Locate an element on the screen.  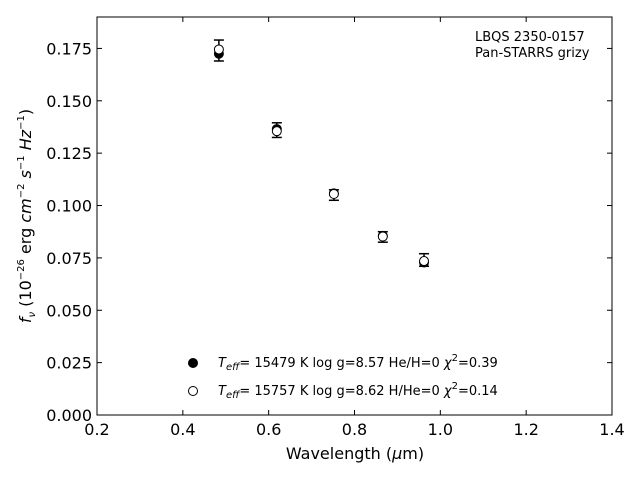
annotation-object: LBQS 2350-0157 is located at coordinates (530, 37).